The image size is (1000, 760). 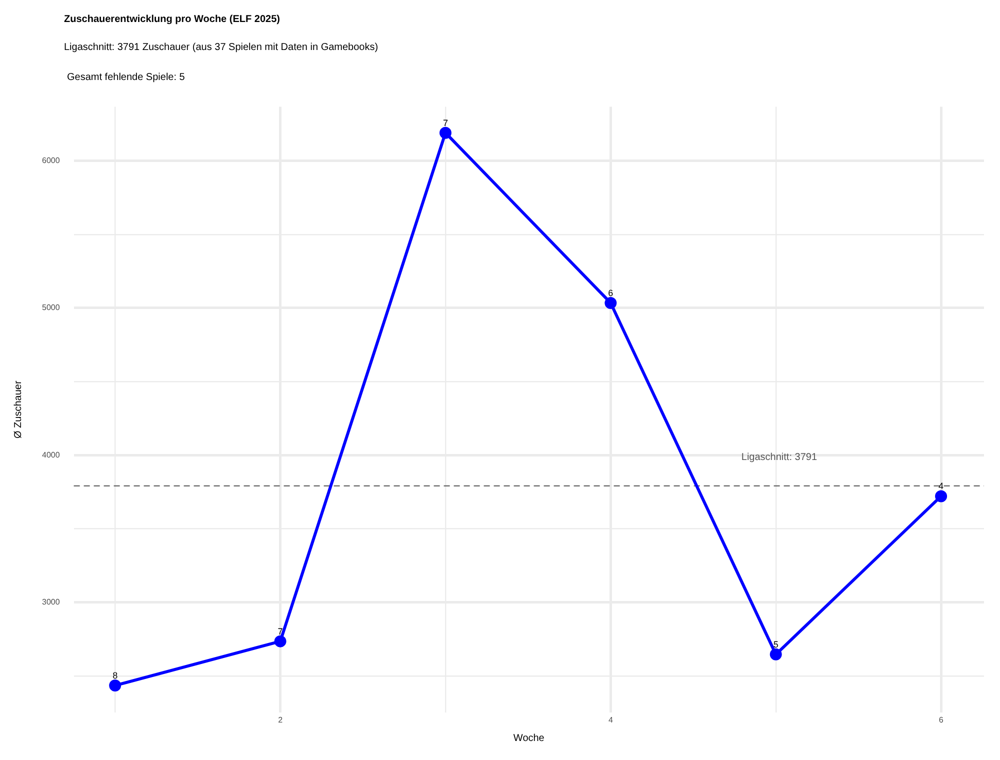 I want to click on annotation: 6, so click(x=611, y=293).